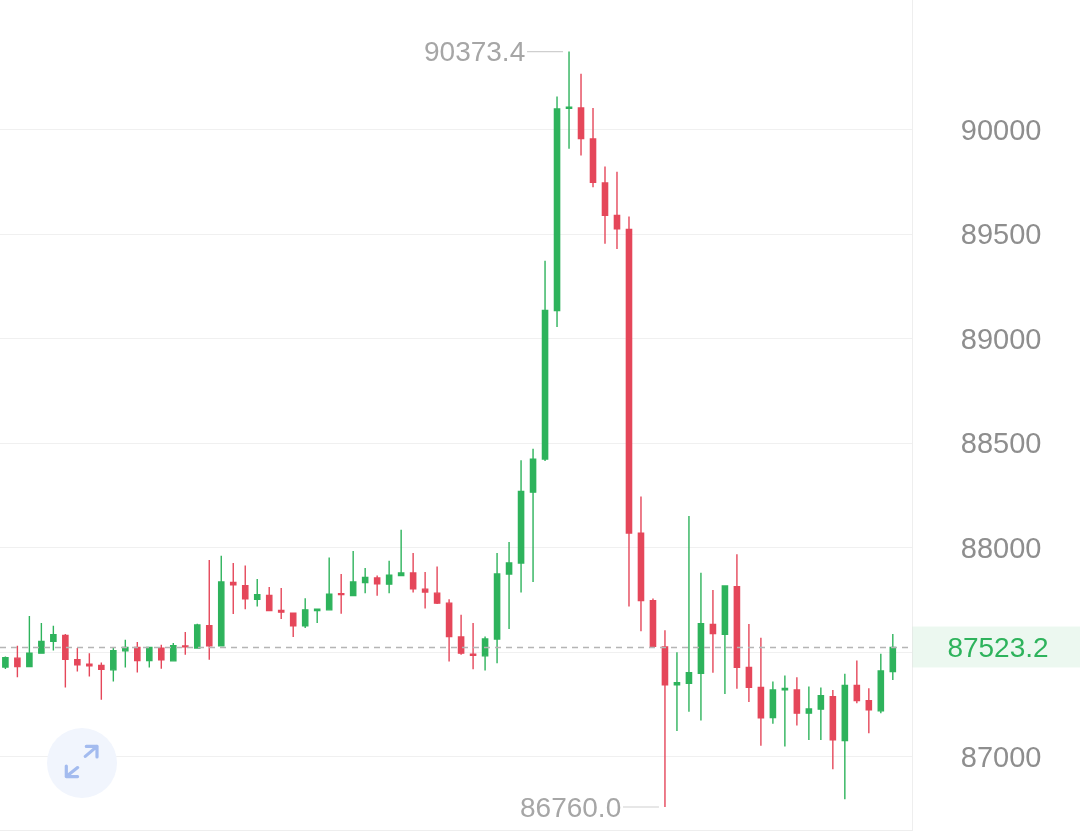 Image resolution: width=1080 pixels, height=835 pixels. I want to click on ref-line-label: 87523.2, so click(998, 647).